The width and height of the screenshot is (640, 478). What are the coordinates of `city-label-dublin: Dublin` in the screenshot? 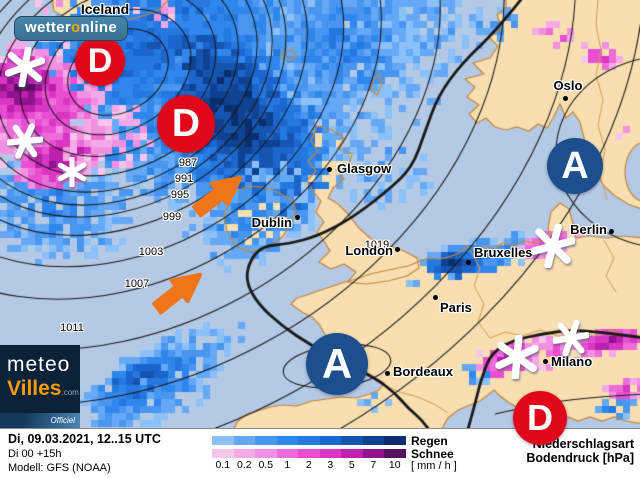 It's located at (271, 222).